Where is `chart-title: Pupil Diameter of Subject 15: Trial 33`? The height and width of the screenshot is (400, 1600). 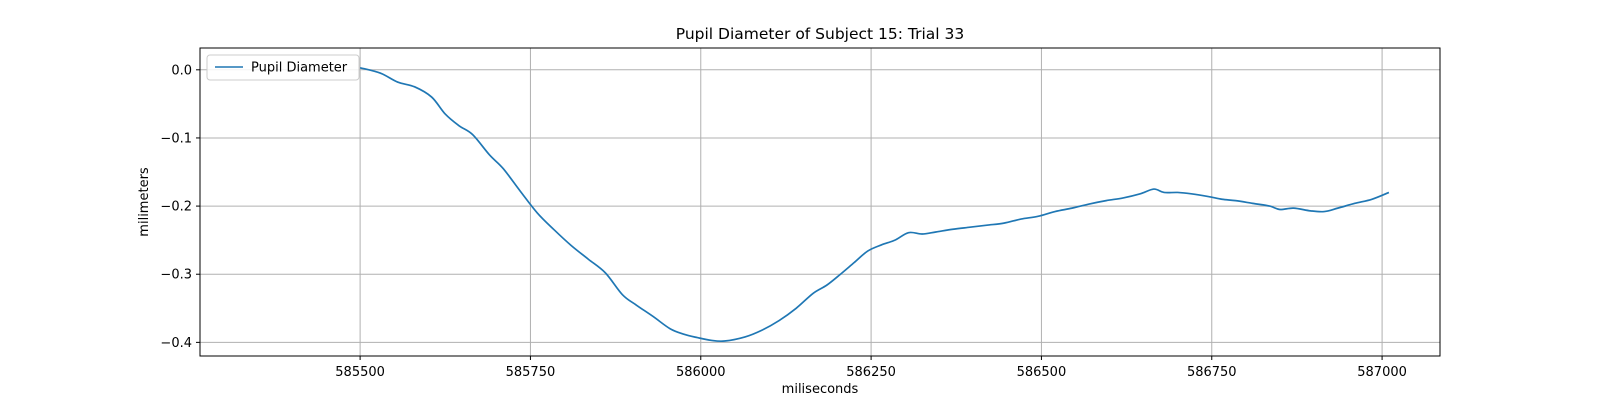 chart-title: Pupil Diameter of Subject 15: Trial 33 is located at coordinates (820, 34).